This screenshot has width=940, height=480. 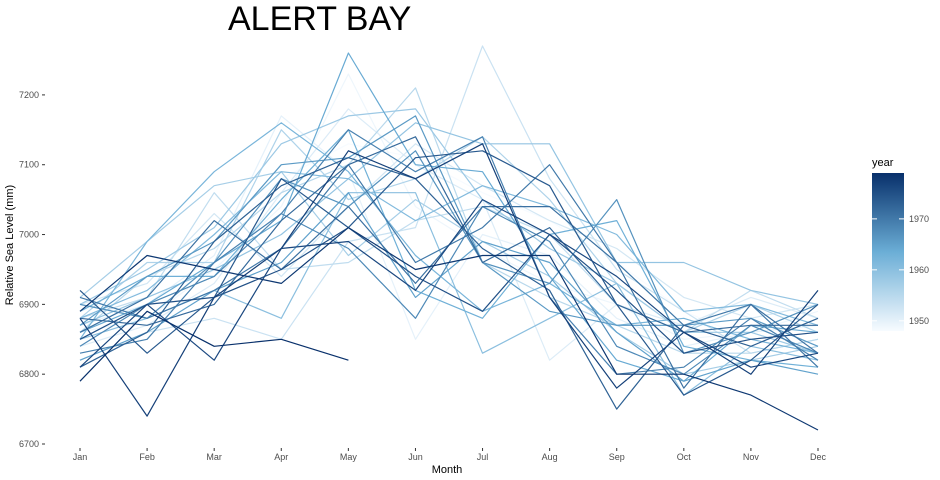 I want to click on y-tick-label: 7100, so click(x=29, y=165).